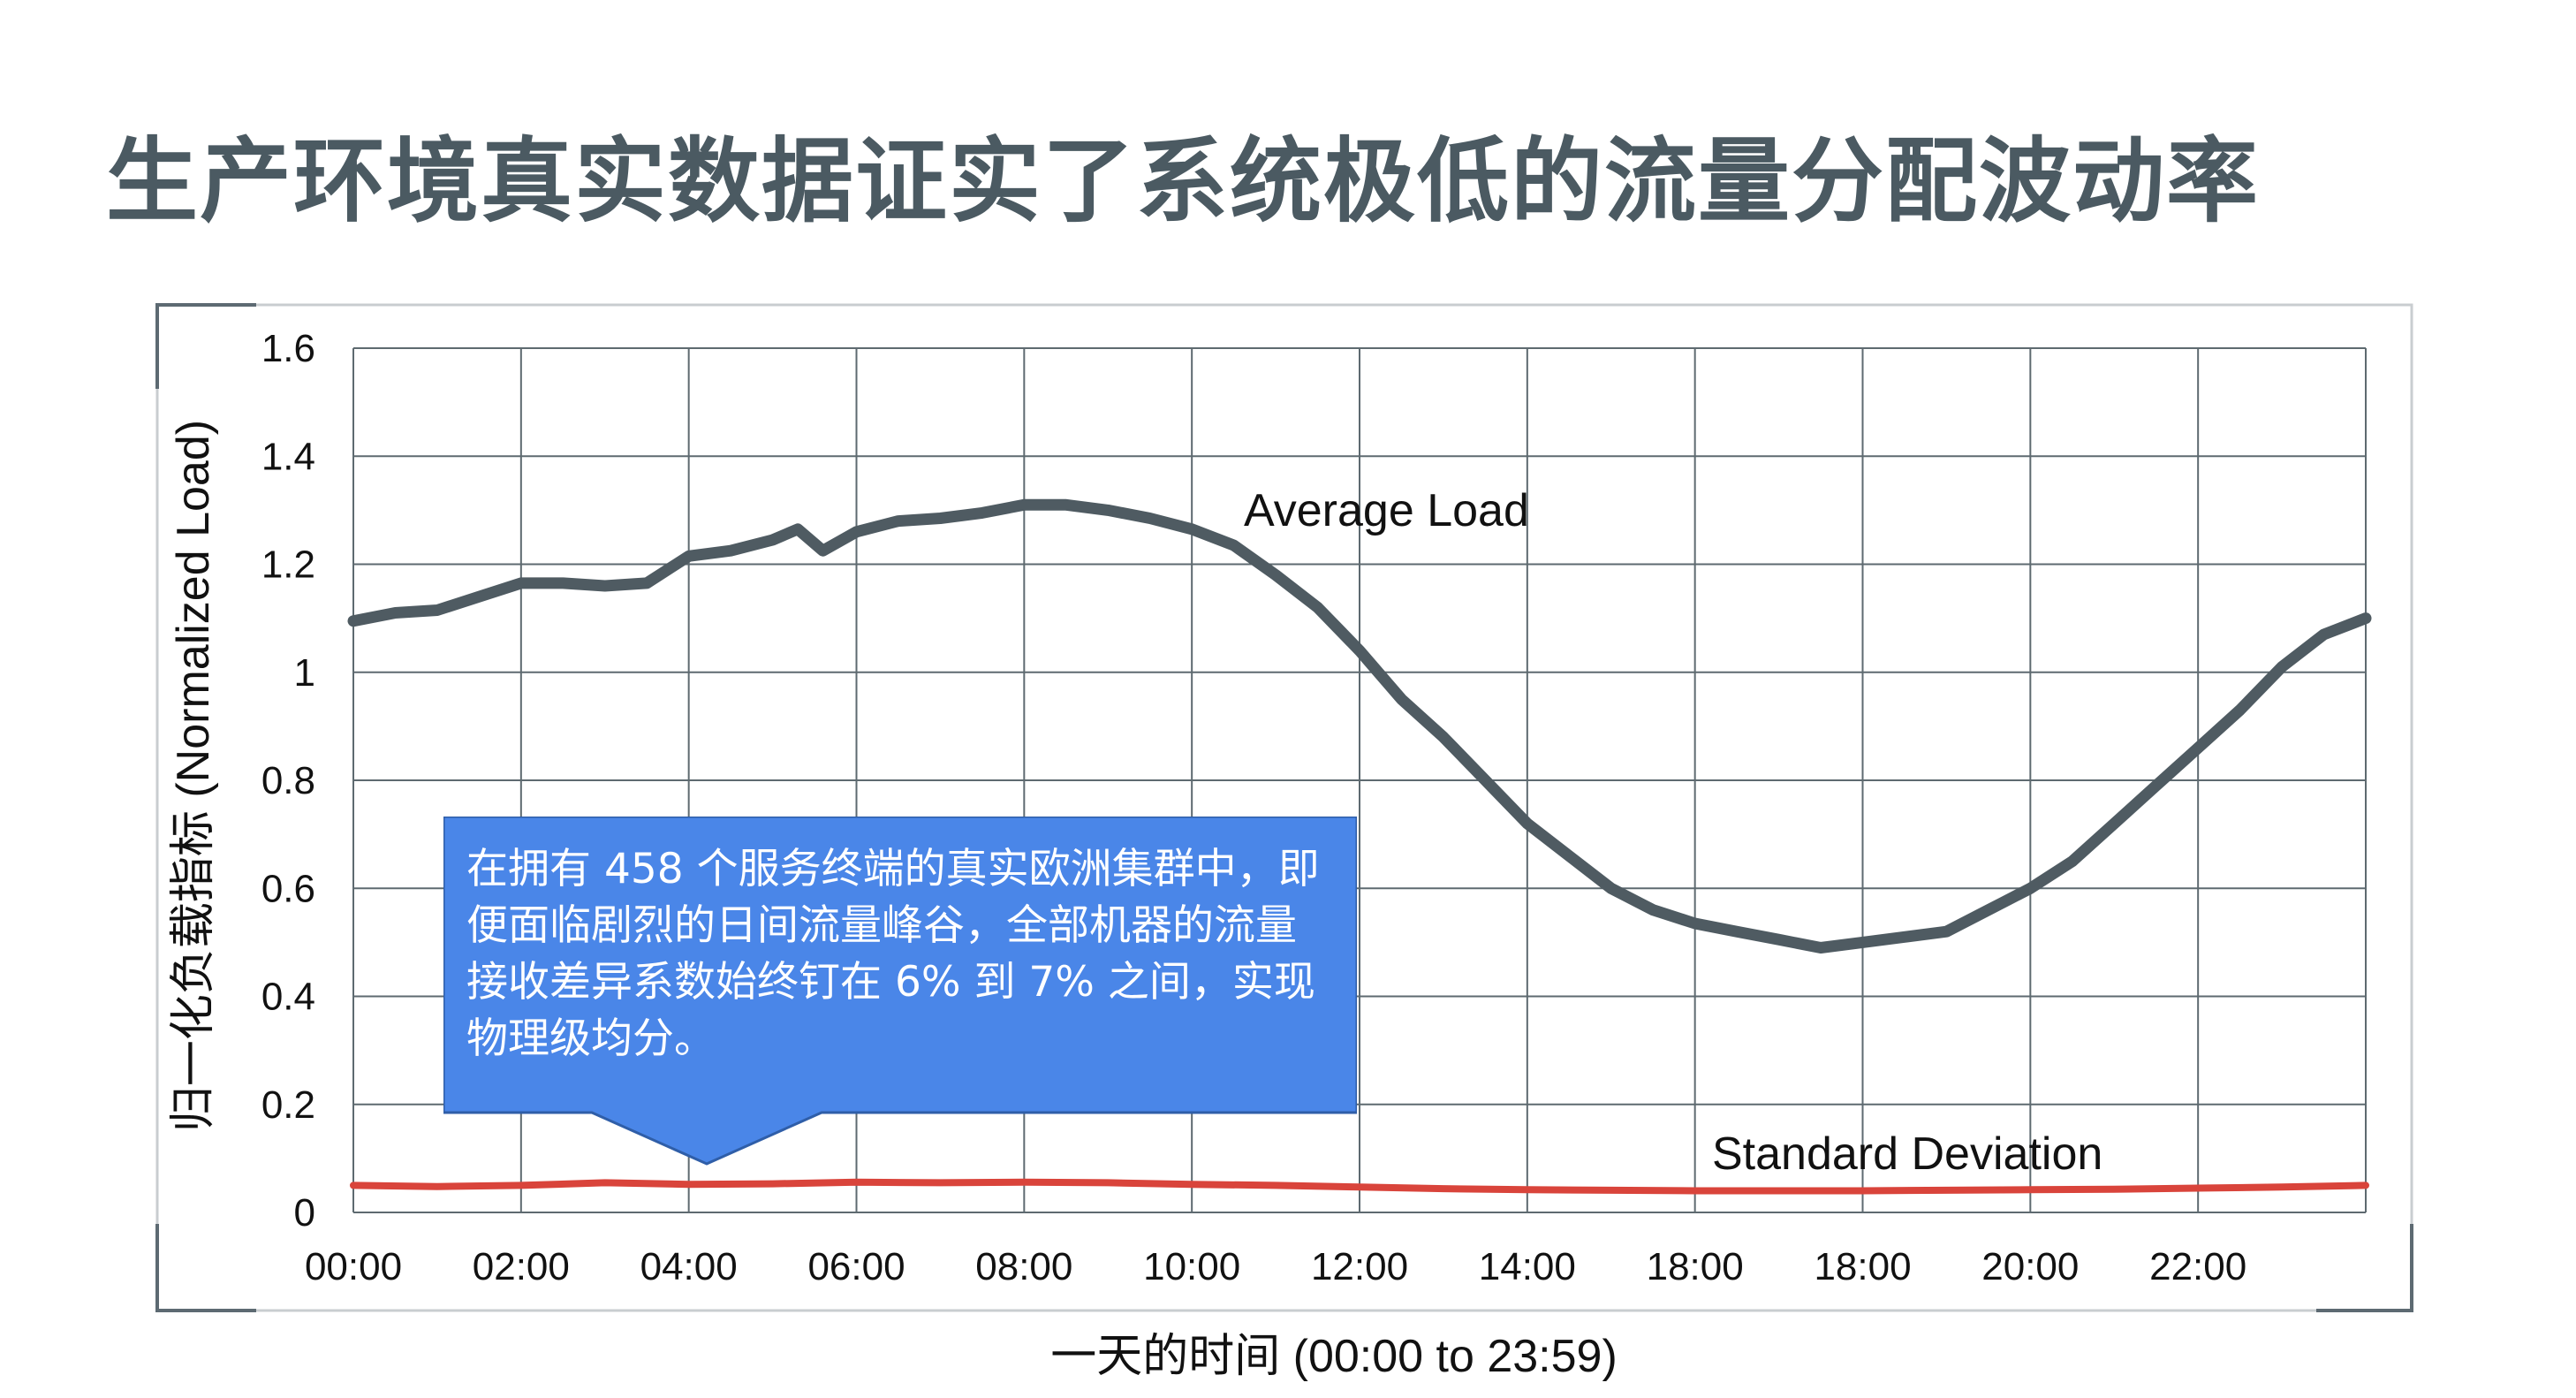  I want to click on y-tick-label: 1, so click(304, 673).